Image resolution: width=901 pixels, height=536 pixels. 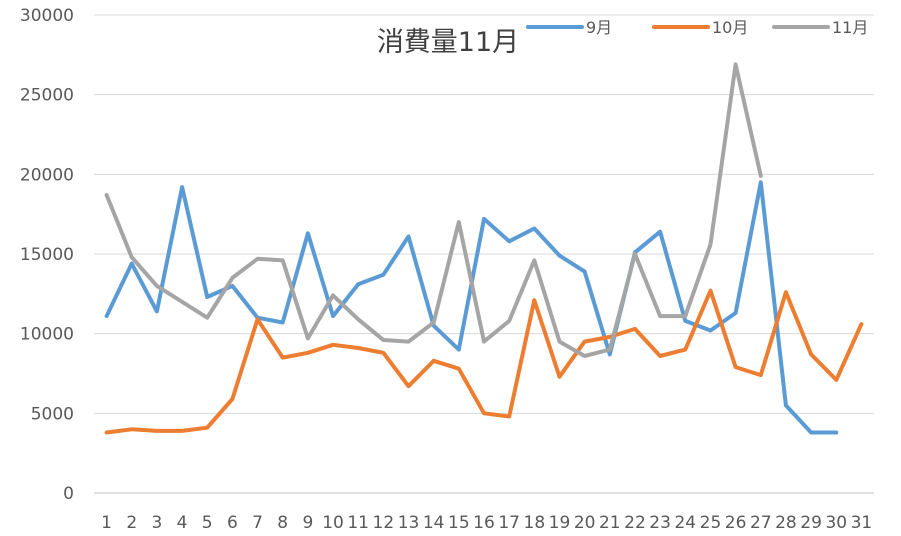 I want to click on x-tick-label: 7, so click(x=257, y=523).